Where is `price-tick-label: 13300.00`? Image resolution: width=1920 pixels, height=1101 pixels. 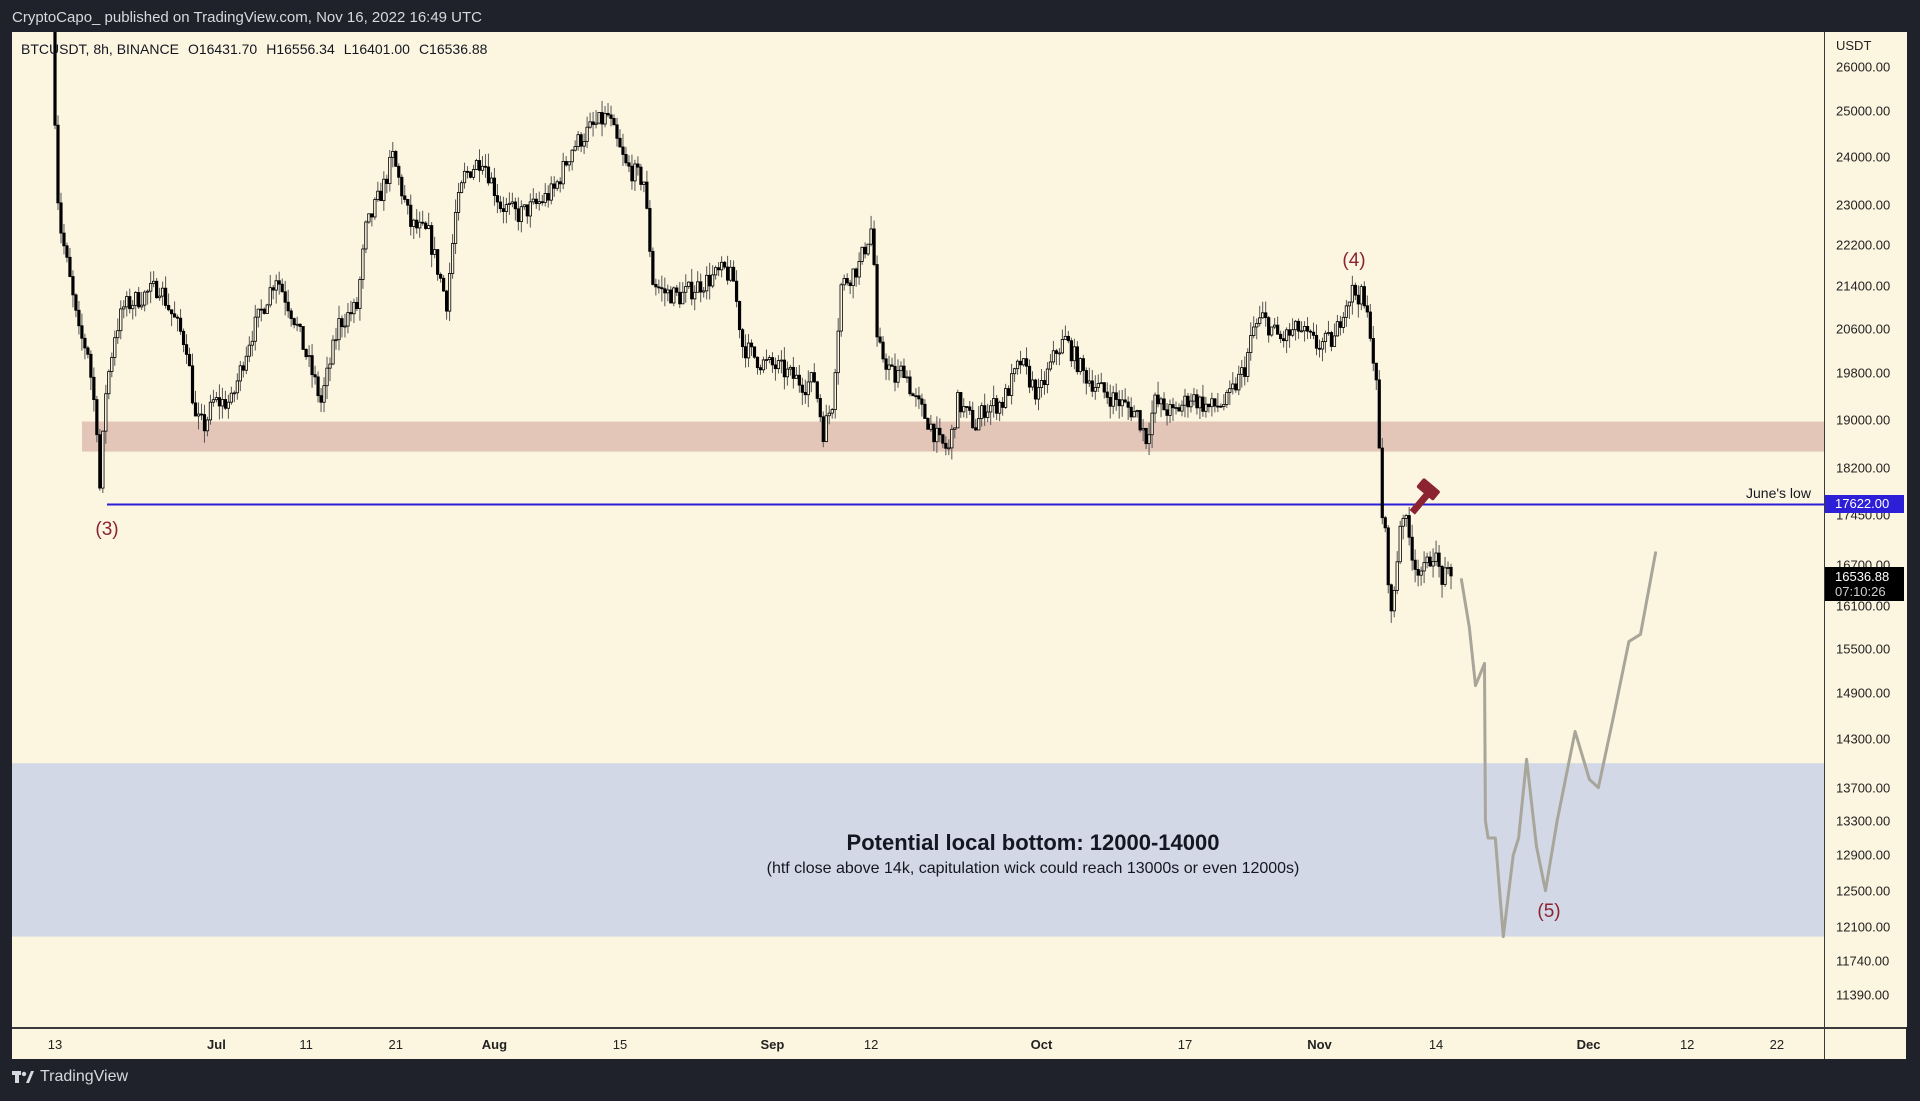 price-tick-label: 13300.00 is located at coordinates (1863, 821).